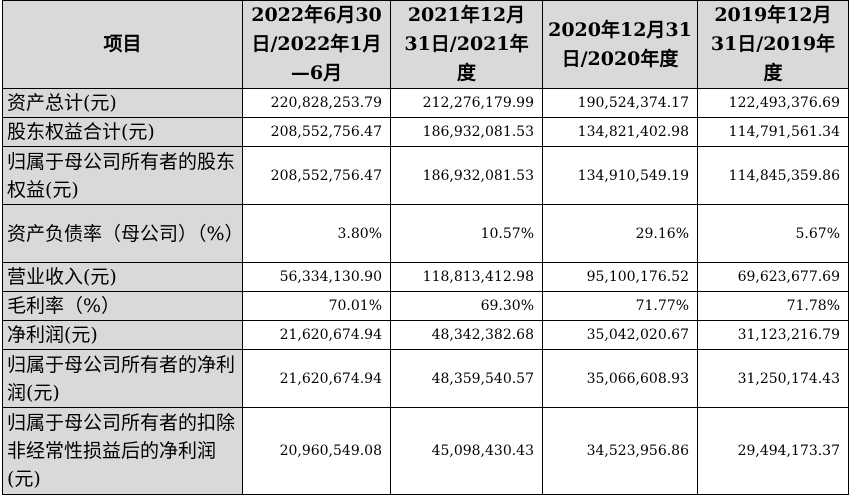  I want to click on cell-value: 134,910,549.19, so click(620, 175).